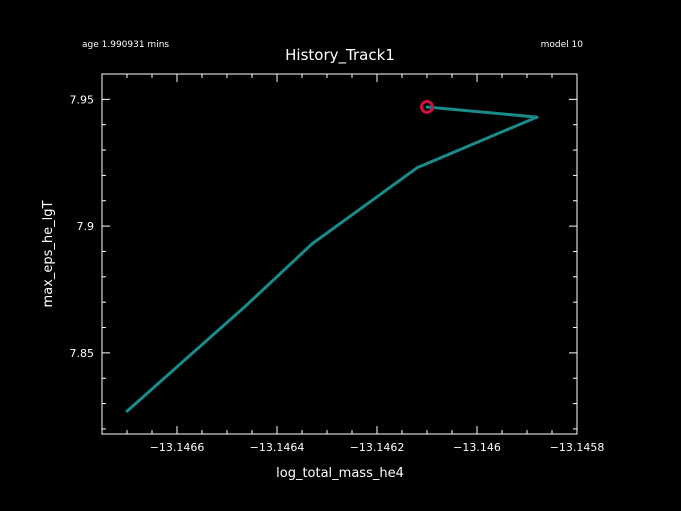 The width and height of the screenshot is (681, 511). I want to click on x-tick-label: −13.1462, so click(377, 447).